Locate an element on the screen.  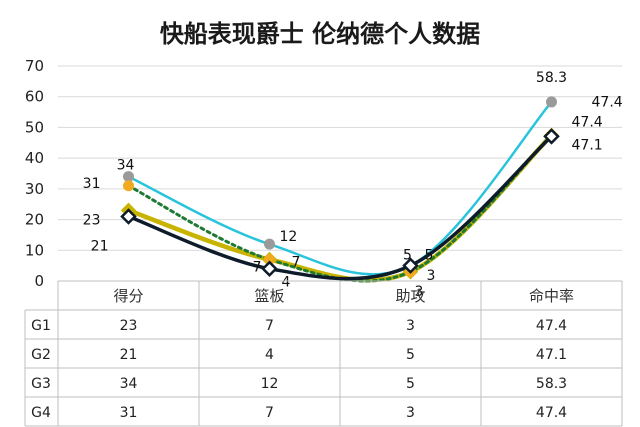
data-label-g3: 5 is located at coordinates (407, 256).